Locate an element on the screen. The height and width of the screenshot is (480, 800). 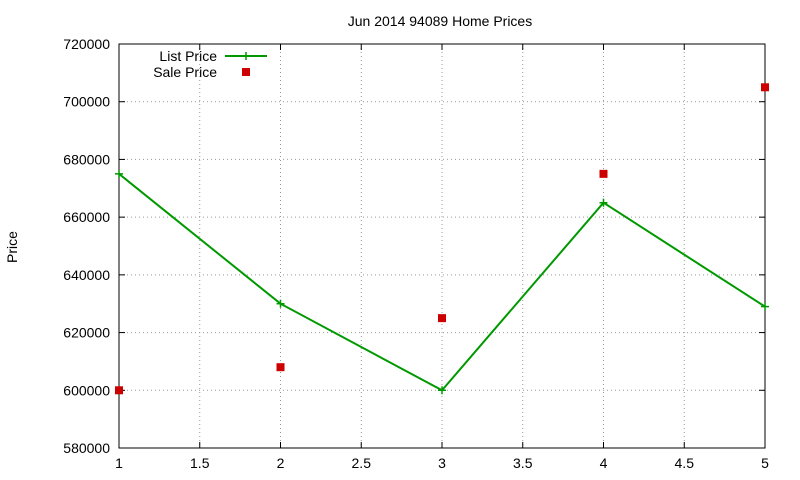
y-tick-label: 620000 is located at coordinates (86, 333).